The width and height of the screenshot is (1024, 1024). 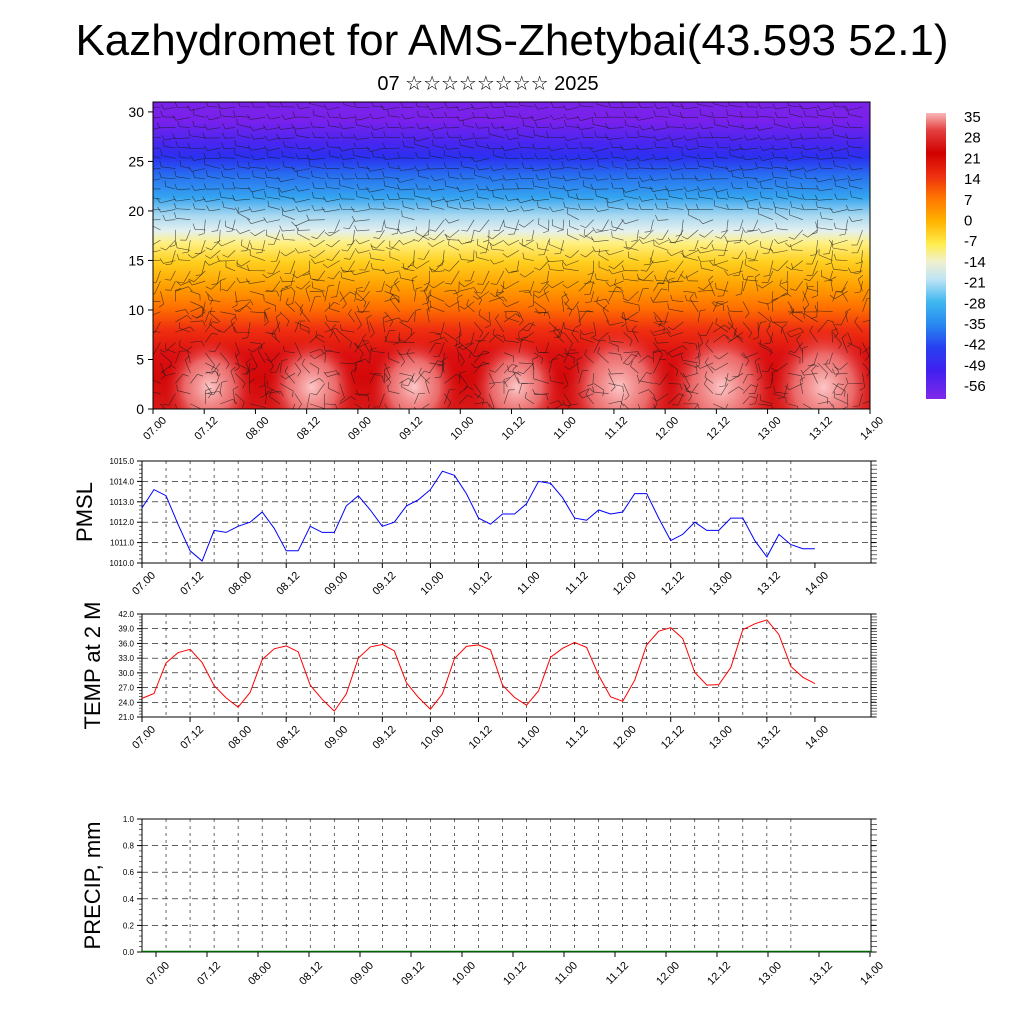 What do you see at coordinates (140, 359) in the screenshot?
I see `y-tick-label: 5` at bounding box center [140, 359].